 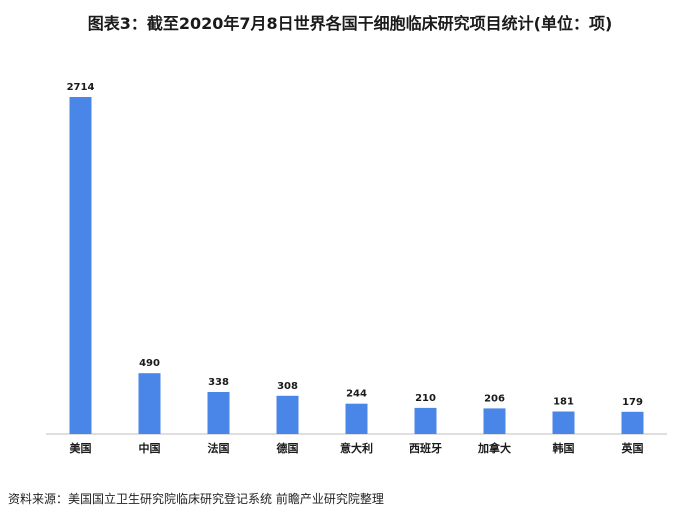 What do you see at coordinates (563, 402) in the screenshot?
I see `data-label-7: 181` at bounding box center [563, 402].